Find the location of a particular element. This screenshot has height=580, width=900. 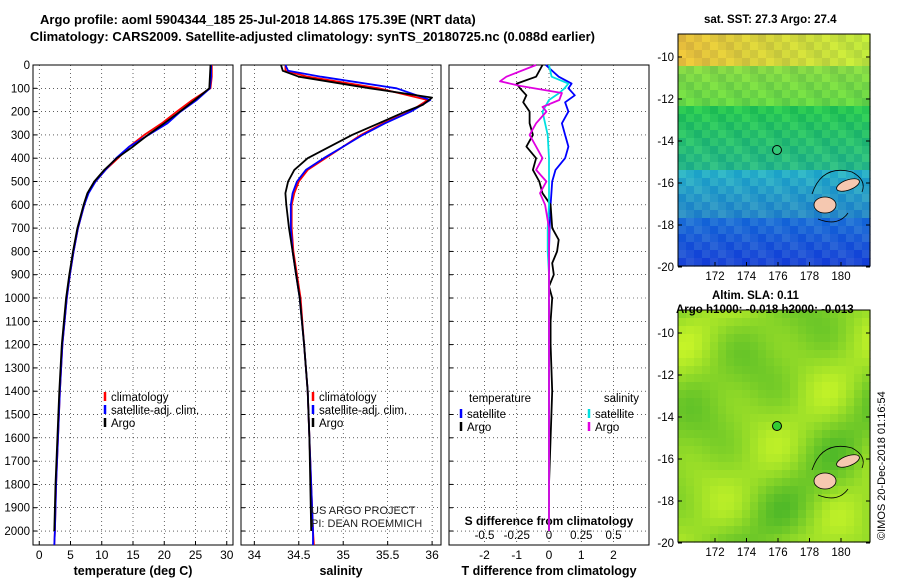

alt-map-frame is located at coordinates (774, 426).